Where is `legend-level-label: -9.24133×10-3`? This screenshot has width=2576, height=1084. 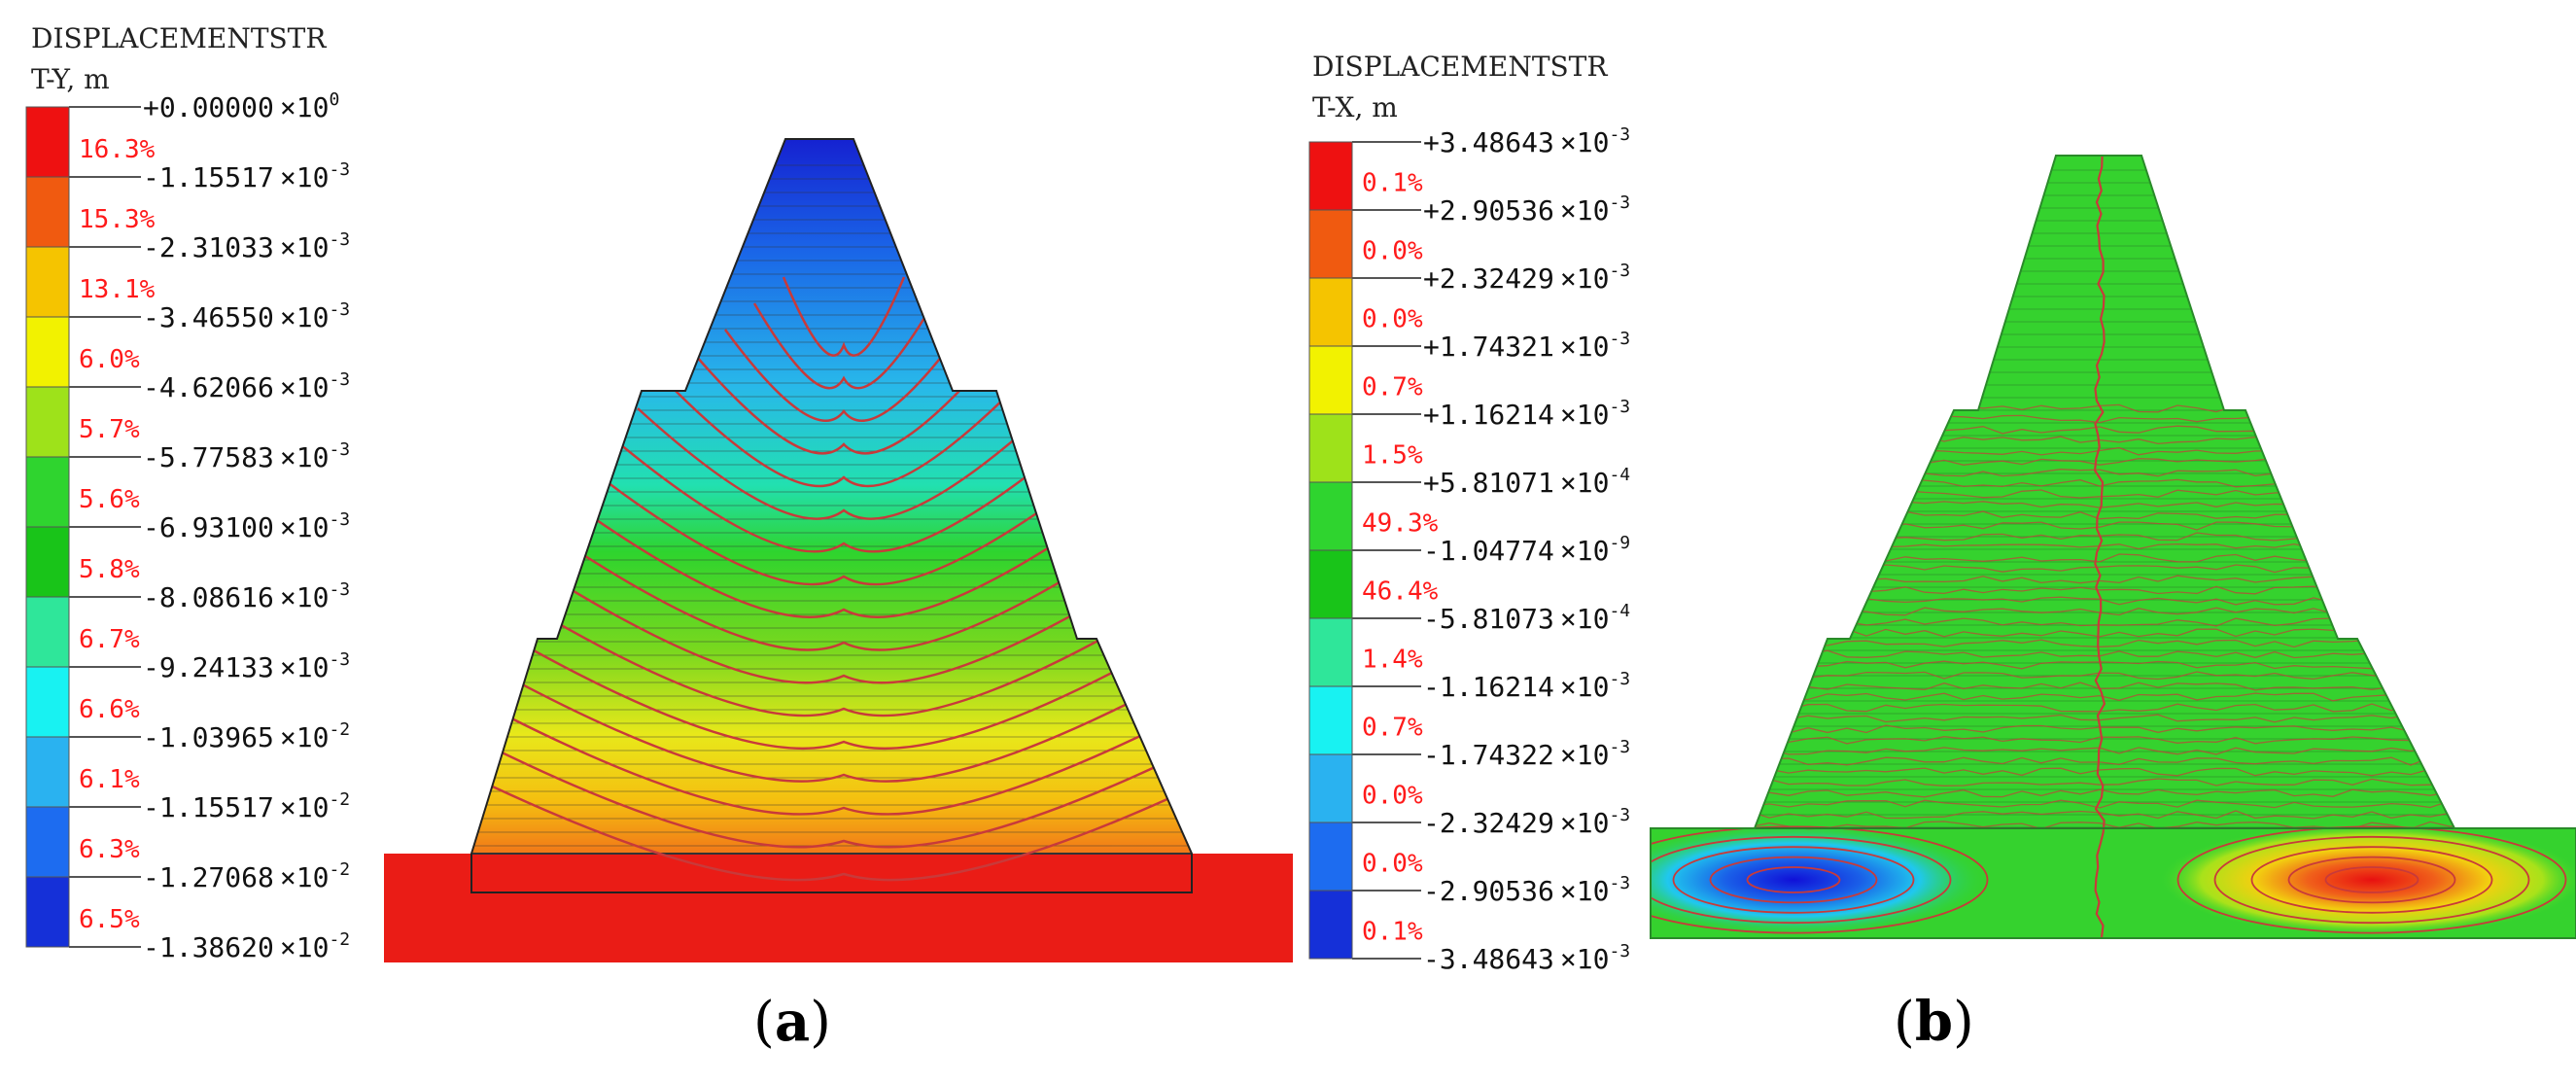
legend-level-label: -9.24133×10-3 is located at coordinates (246, 666).